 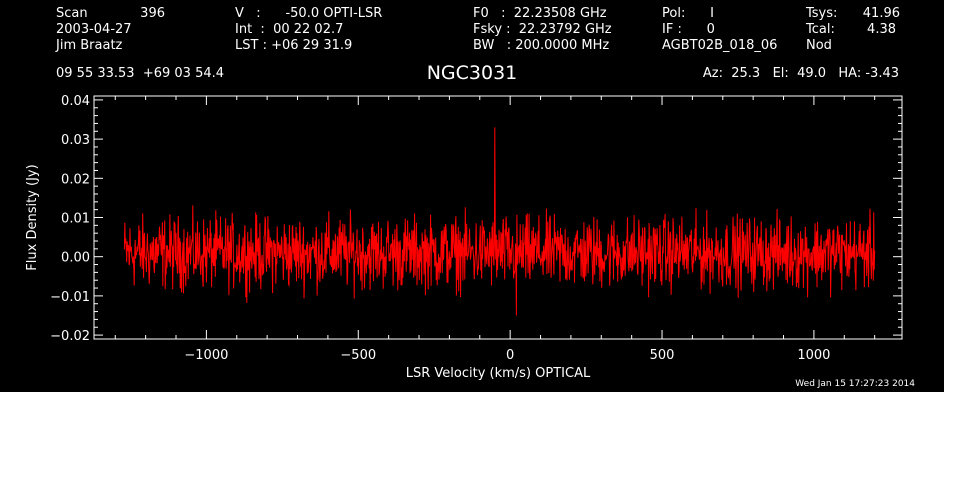 What do you see at coordinates (70, 336) in the screenshot?
I see `y-tick-label: −0.02` at bounding box center [70, 336].